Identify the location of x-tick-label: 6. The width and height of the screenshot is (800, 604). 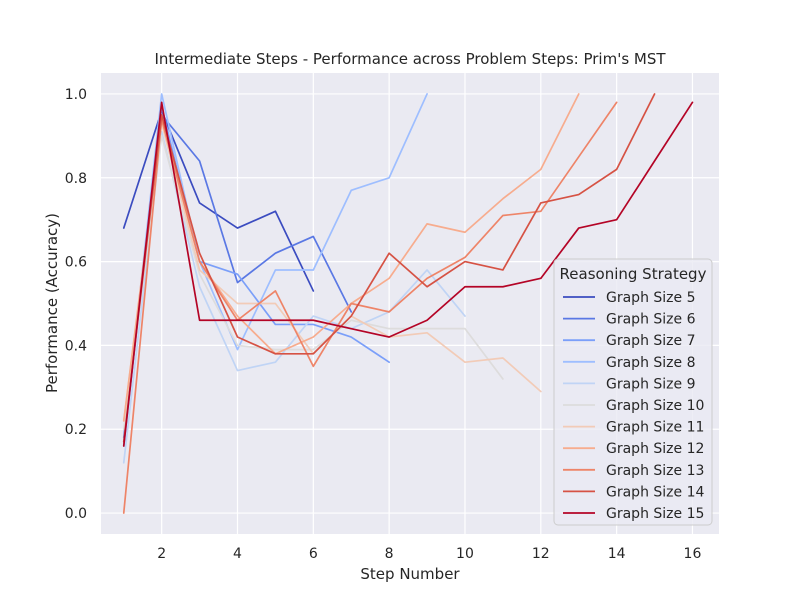
(313, 554).